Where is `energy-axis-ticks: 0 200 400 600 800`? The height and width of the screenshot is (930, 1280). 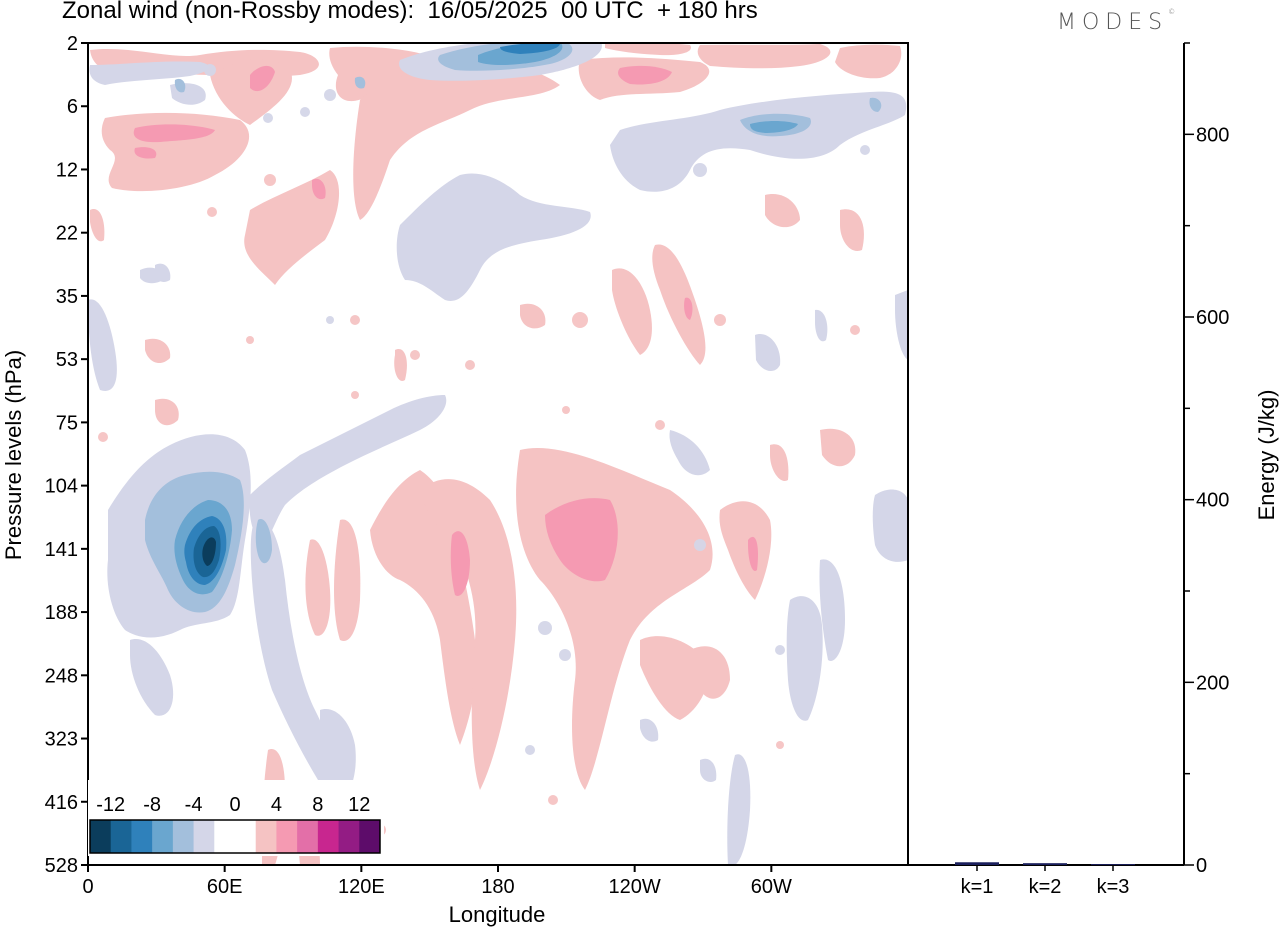 energy-axis-ticks: 0 200 400 600 800 is located at coordinates (1206, 459).